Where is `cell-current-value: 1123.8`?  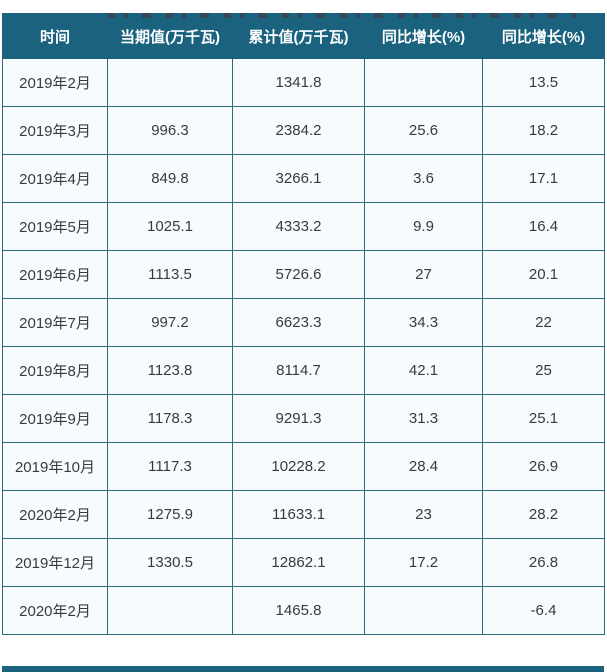
cell-current-value: 1123.8 is located at coordinates (170, 370).